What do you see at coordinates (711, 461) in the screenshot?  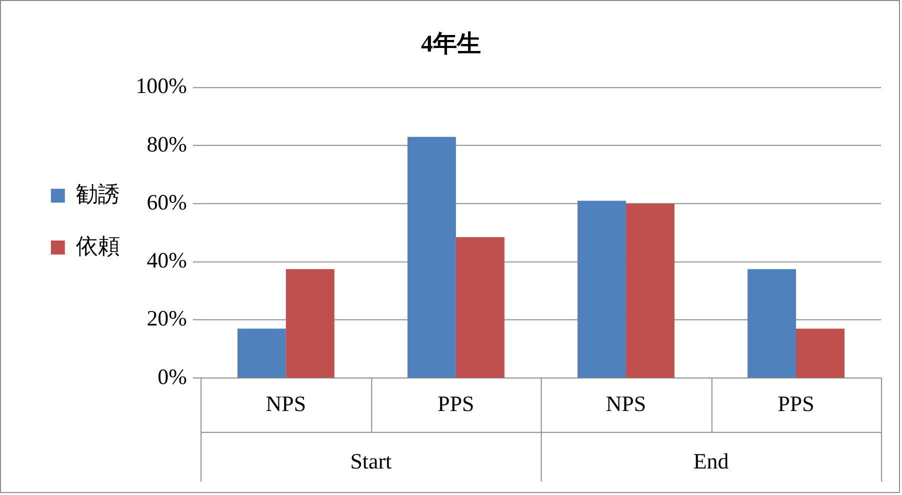 I see `text: End` at bounding box center [711, 461].